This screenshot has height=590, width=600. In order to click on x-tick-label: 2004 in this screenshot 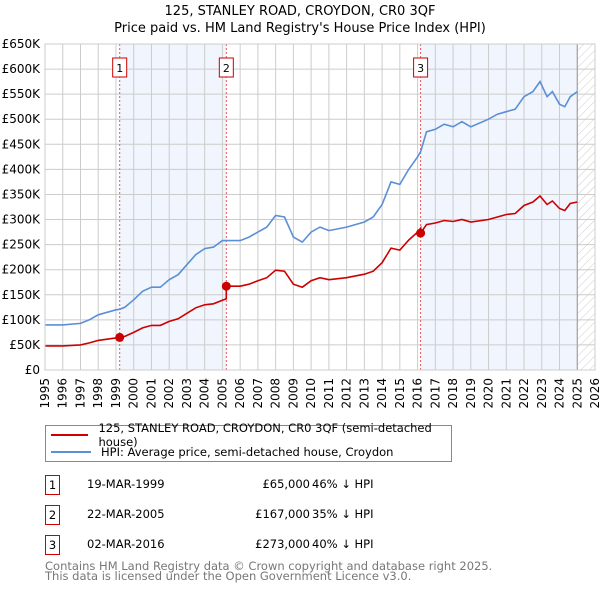, I will do `click(205, 393)`.